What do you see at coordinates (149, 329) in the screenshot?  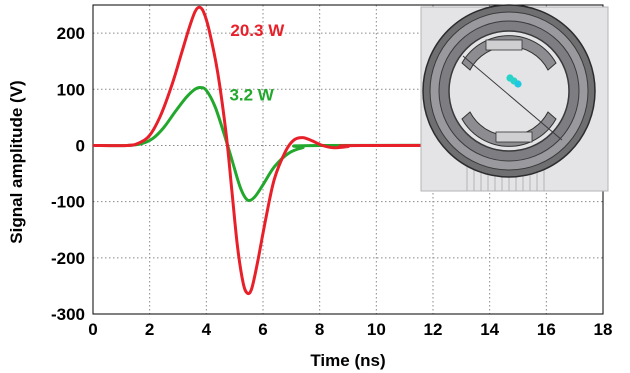 I see `x-tick-label: 2` at bounding box center [149, 329].